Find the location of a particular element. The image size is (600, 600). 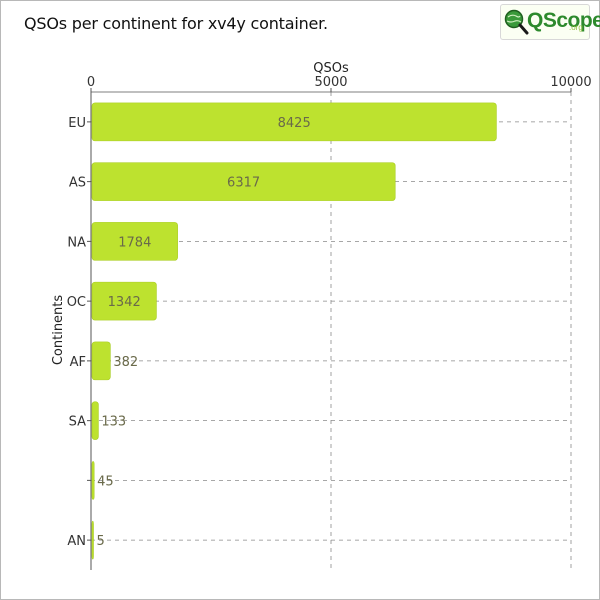

bar-value-label: 1342 is located at coordinates (124, 302).